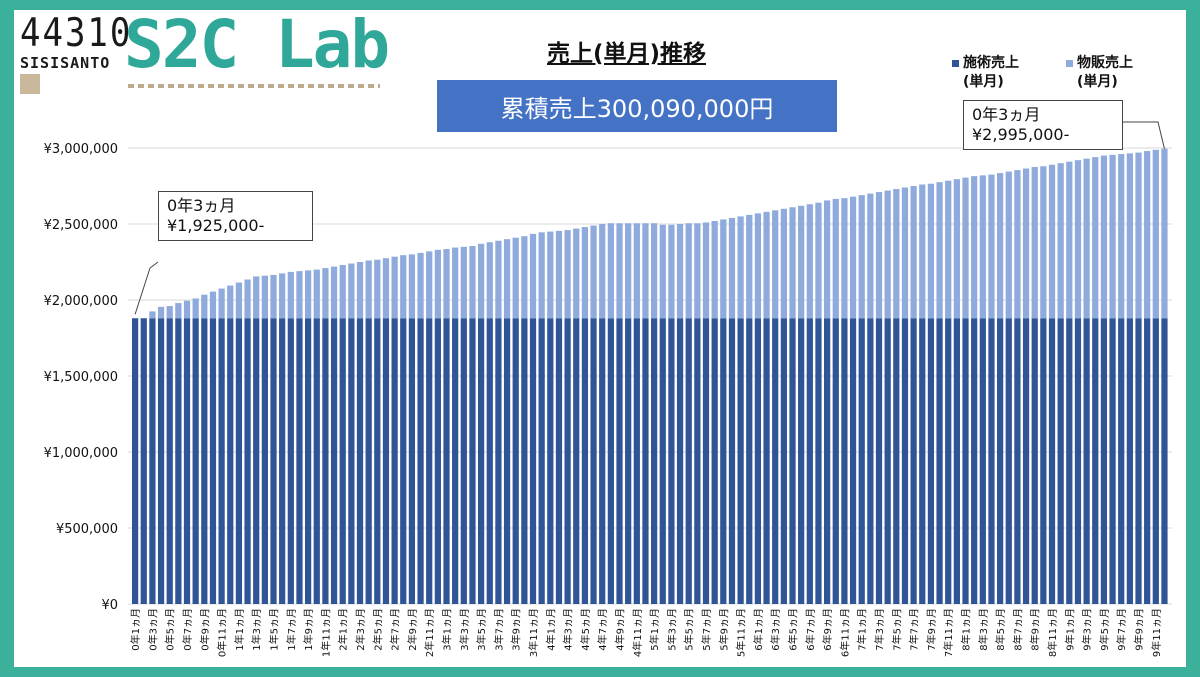  I want to click on callout-amount: ¥2,995,000-, so click(1021, 134).